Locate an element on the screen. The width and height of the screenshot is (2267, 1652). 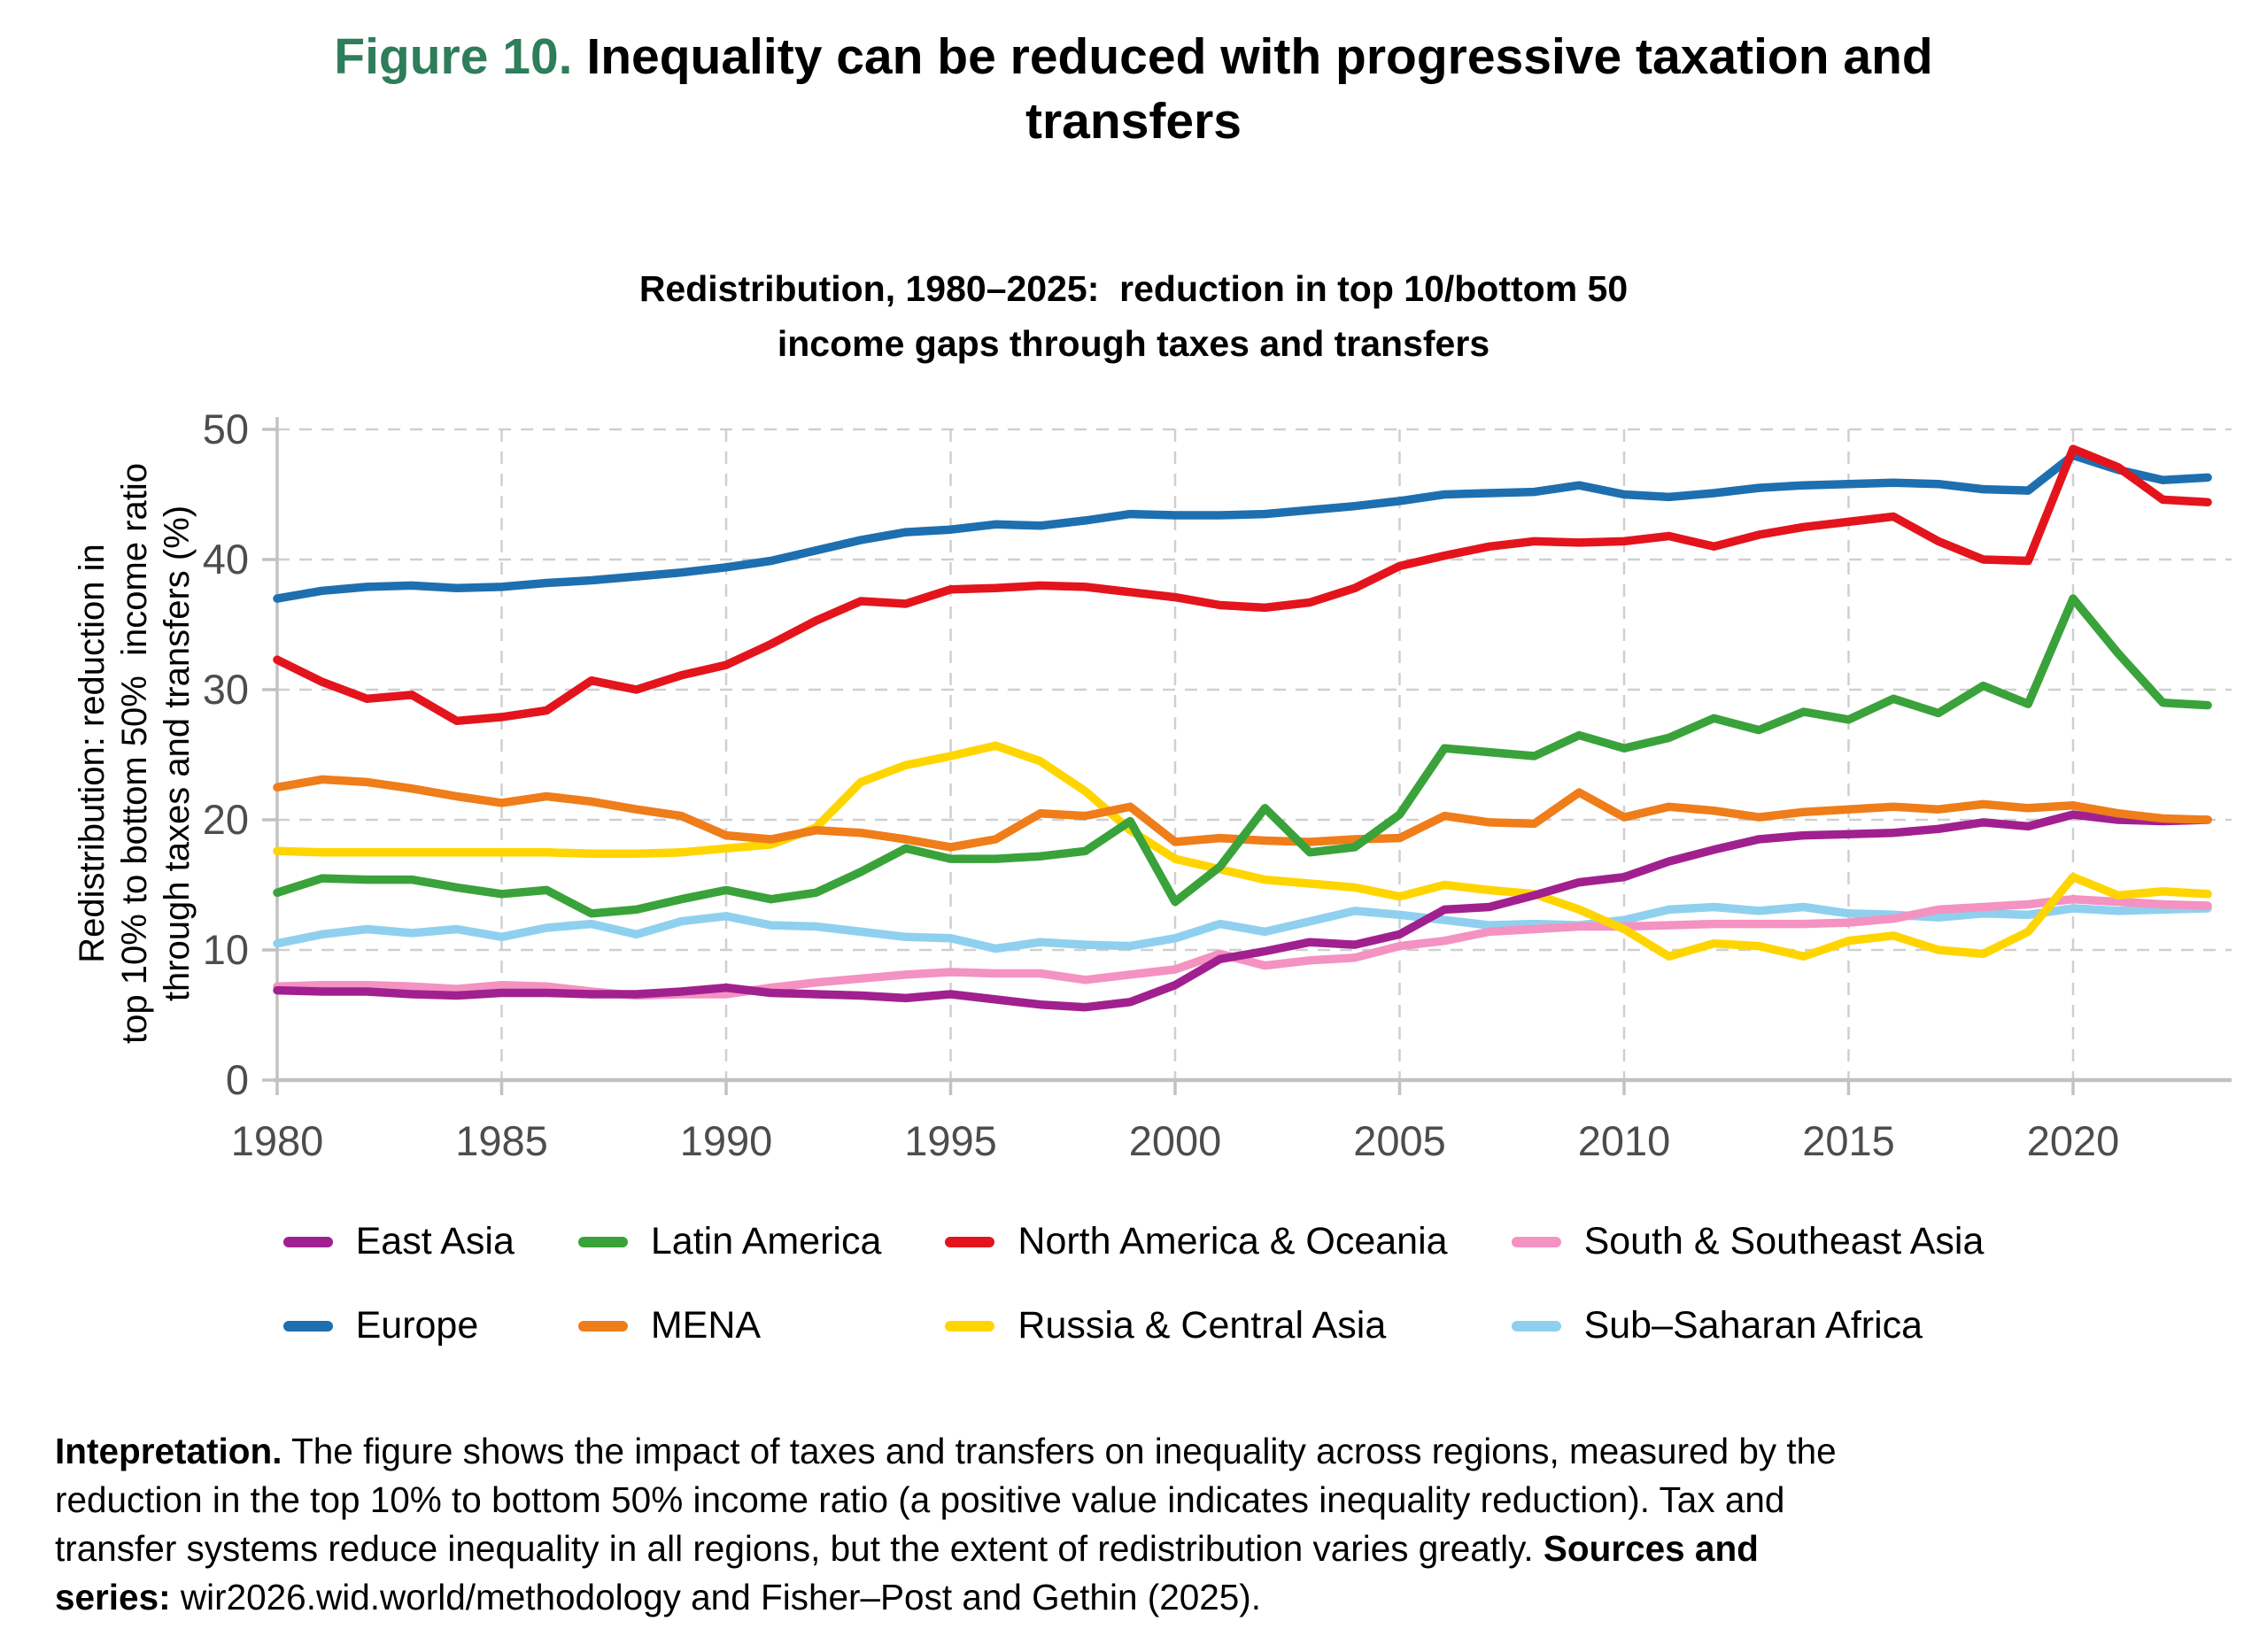
caption-bold-run: Intepretation. is located at coordinates (168, 1451).